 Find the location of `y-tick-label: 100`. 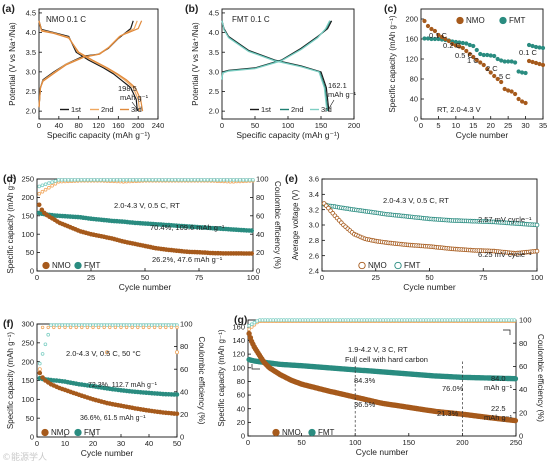

y-tick-label: 100 is located at coordinates (238, 367).